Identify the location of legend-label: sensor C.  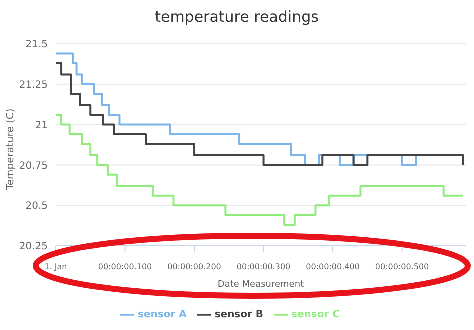
(316, 315).